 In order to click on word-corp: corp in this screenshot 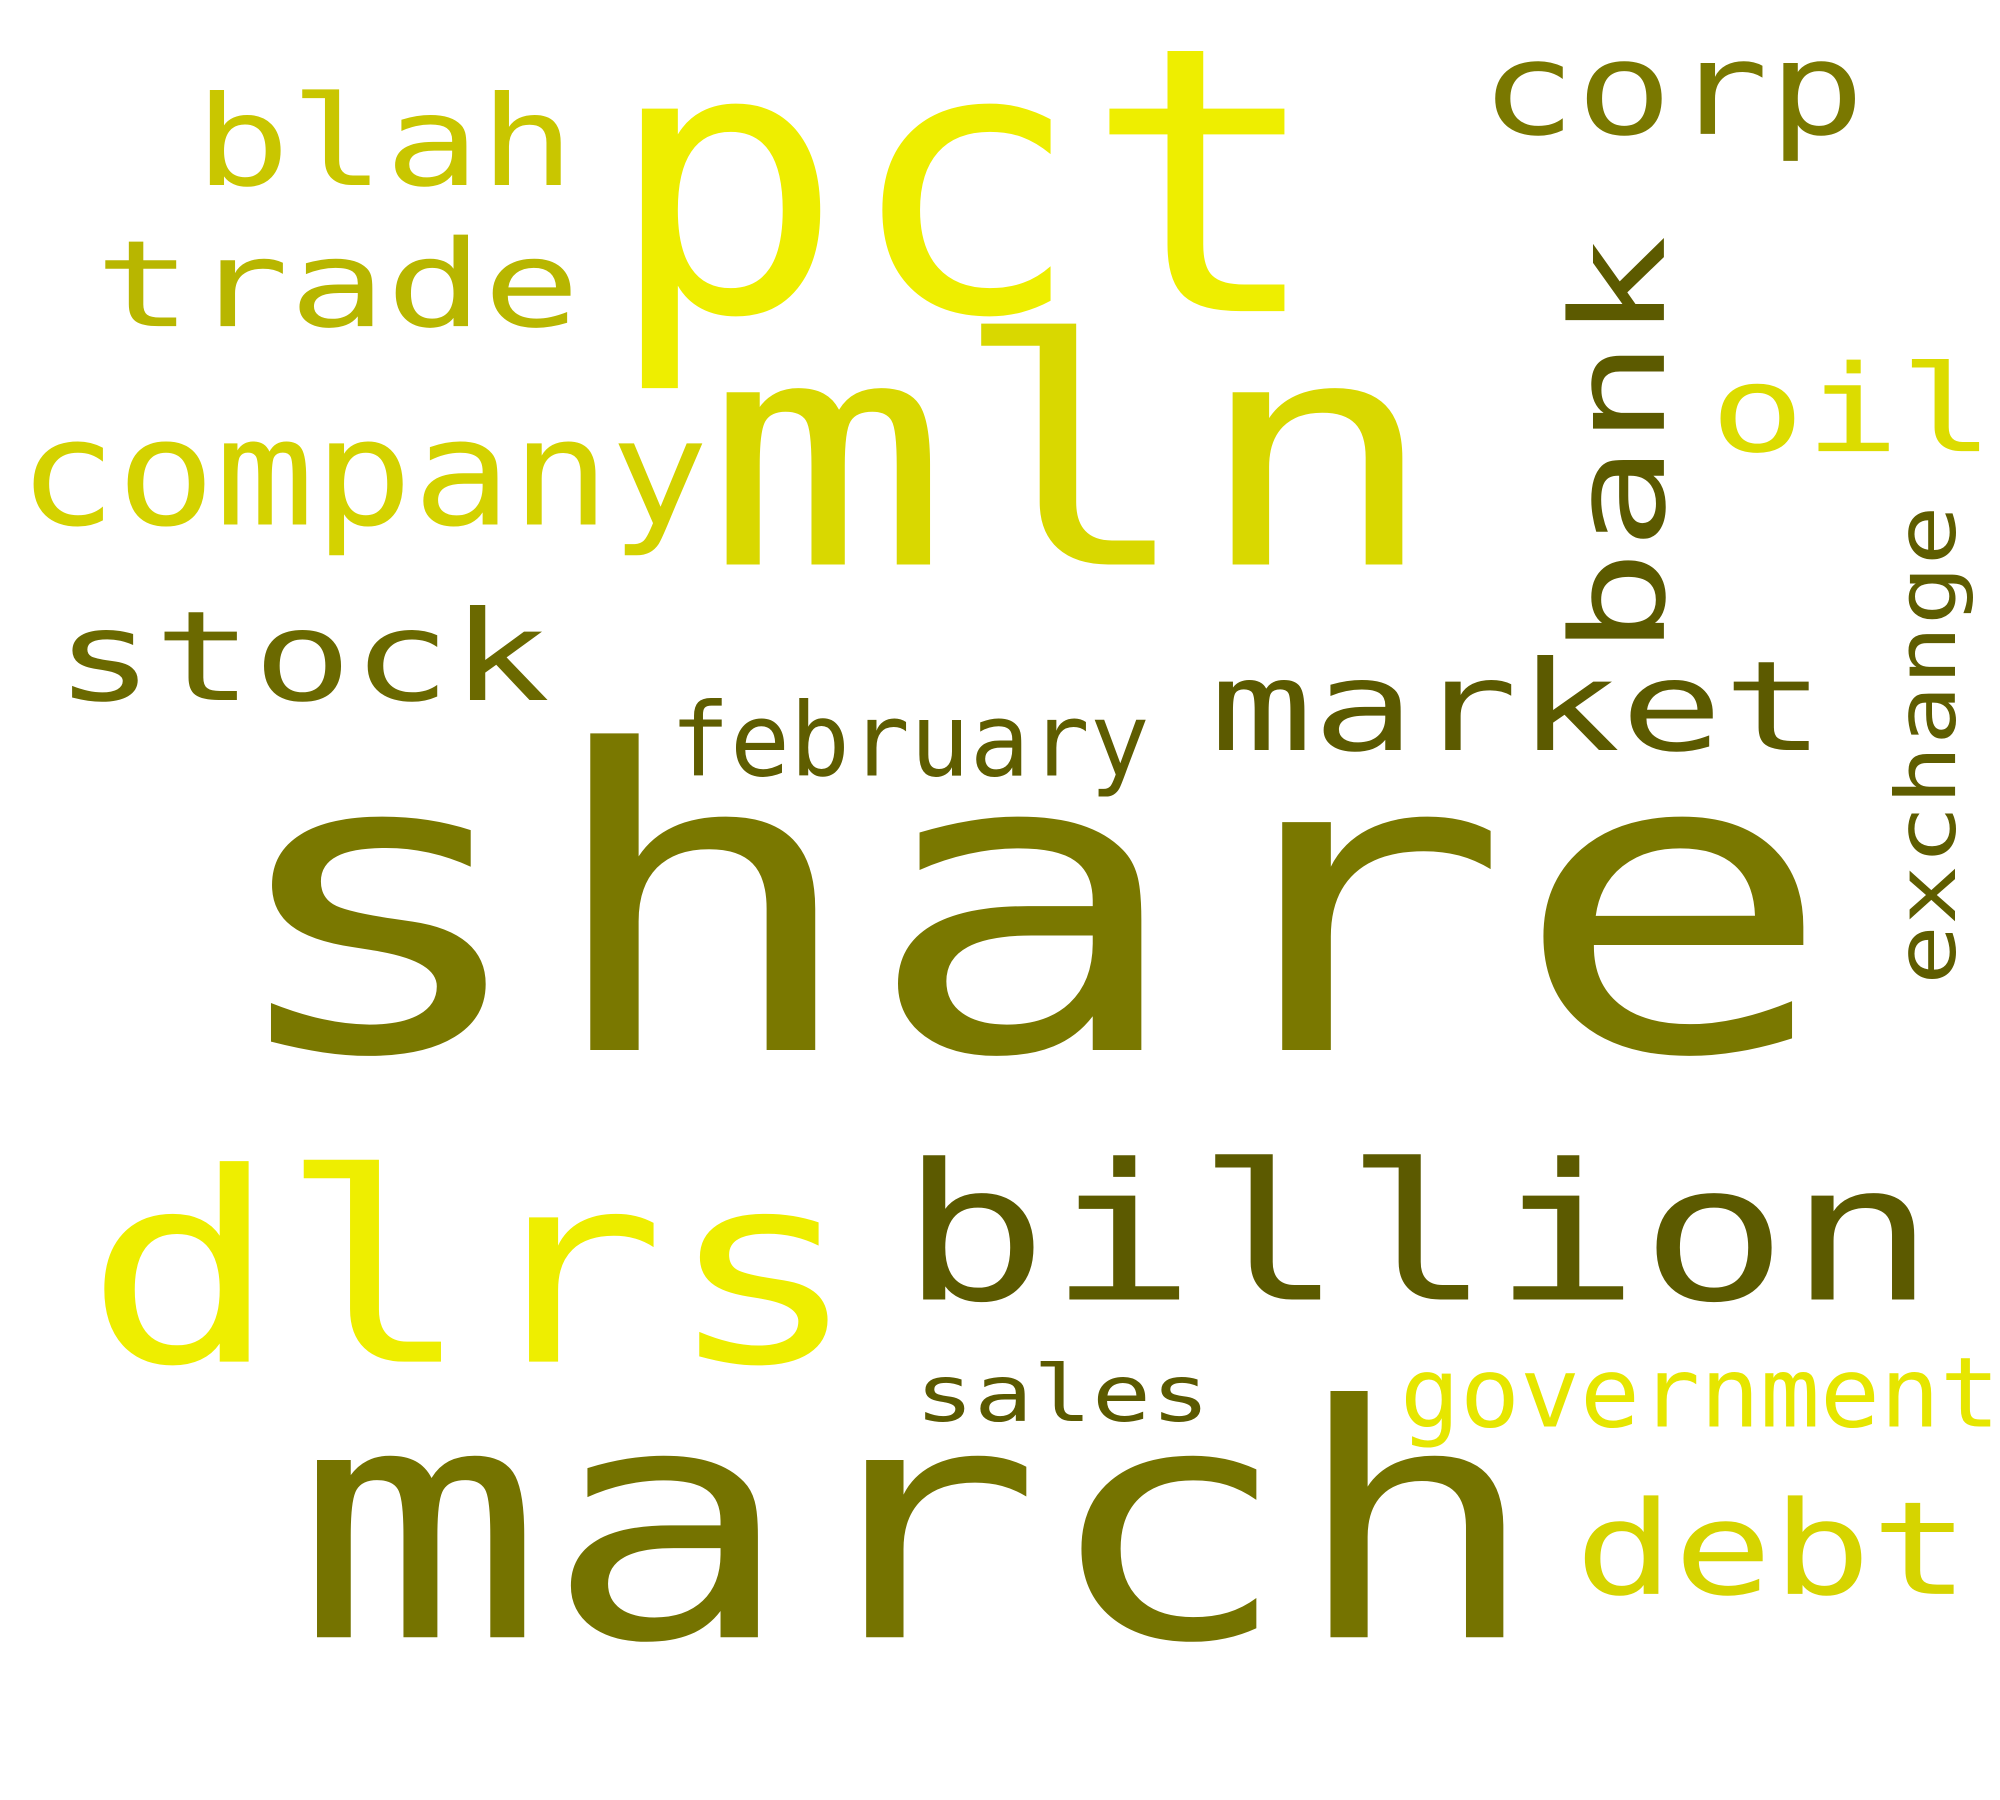, I will do `click(1672, 89)`.